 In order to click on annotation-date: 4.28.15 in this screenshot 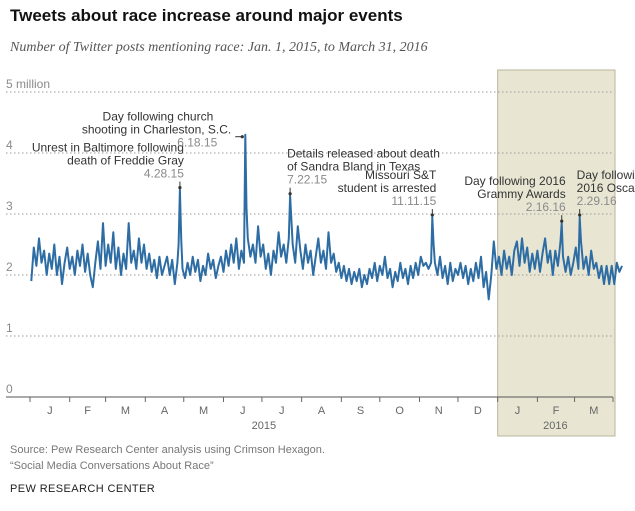, I will do `click(164, 174)`.